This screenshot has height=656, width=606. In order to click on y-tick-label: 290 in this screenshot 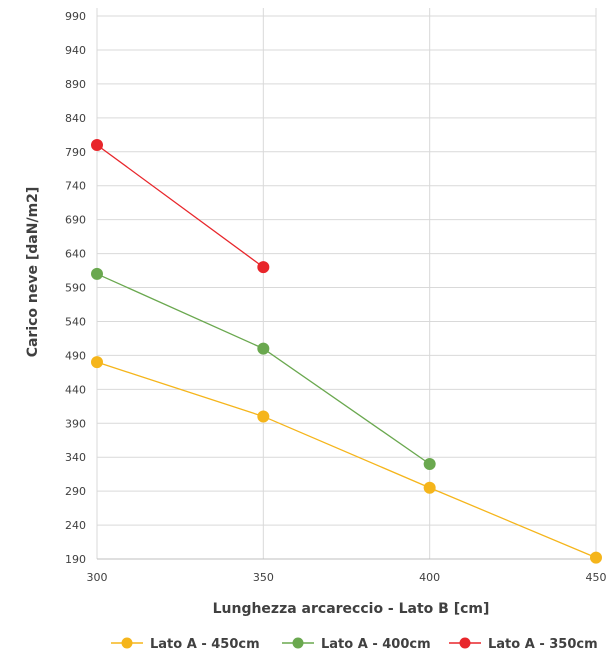, I will do `click(75, 491)`.